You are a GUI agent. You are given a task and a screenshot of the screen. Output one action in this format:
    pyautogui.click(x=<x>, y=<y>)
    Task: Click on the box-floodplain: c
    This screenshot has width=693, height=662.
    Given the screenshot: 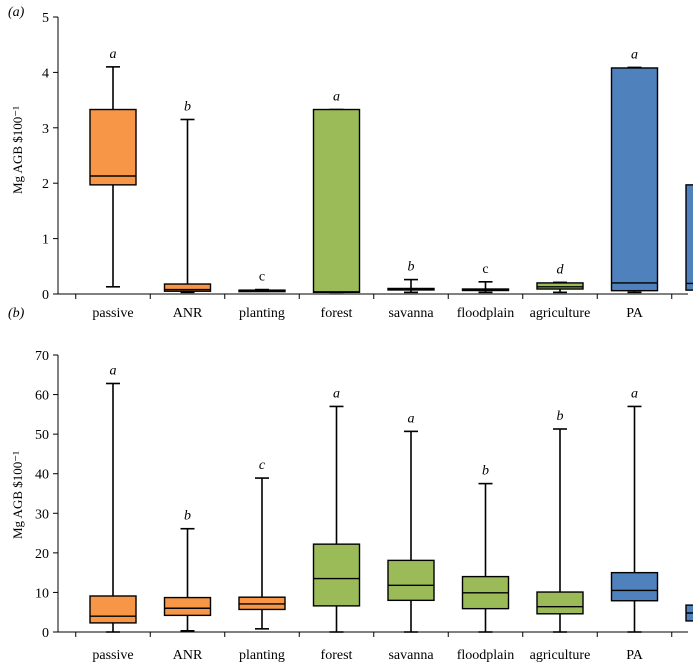 What is the action you would take?
    pyautogui.click(x=485, y=278)
    